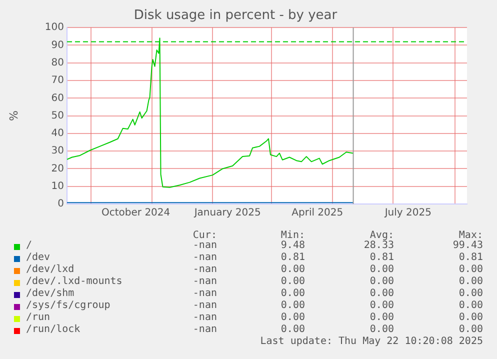 This screenshot has height=359, width=497. What do you see at coordinates (136, 213) in the screenshot?
I see `x-tick-label: October 2024` at bounding box center [136, 213].